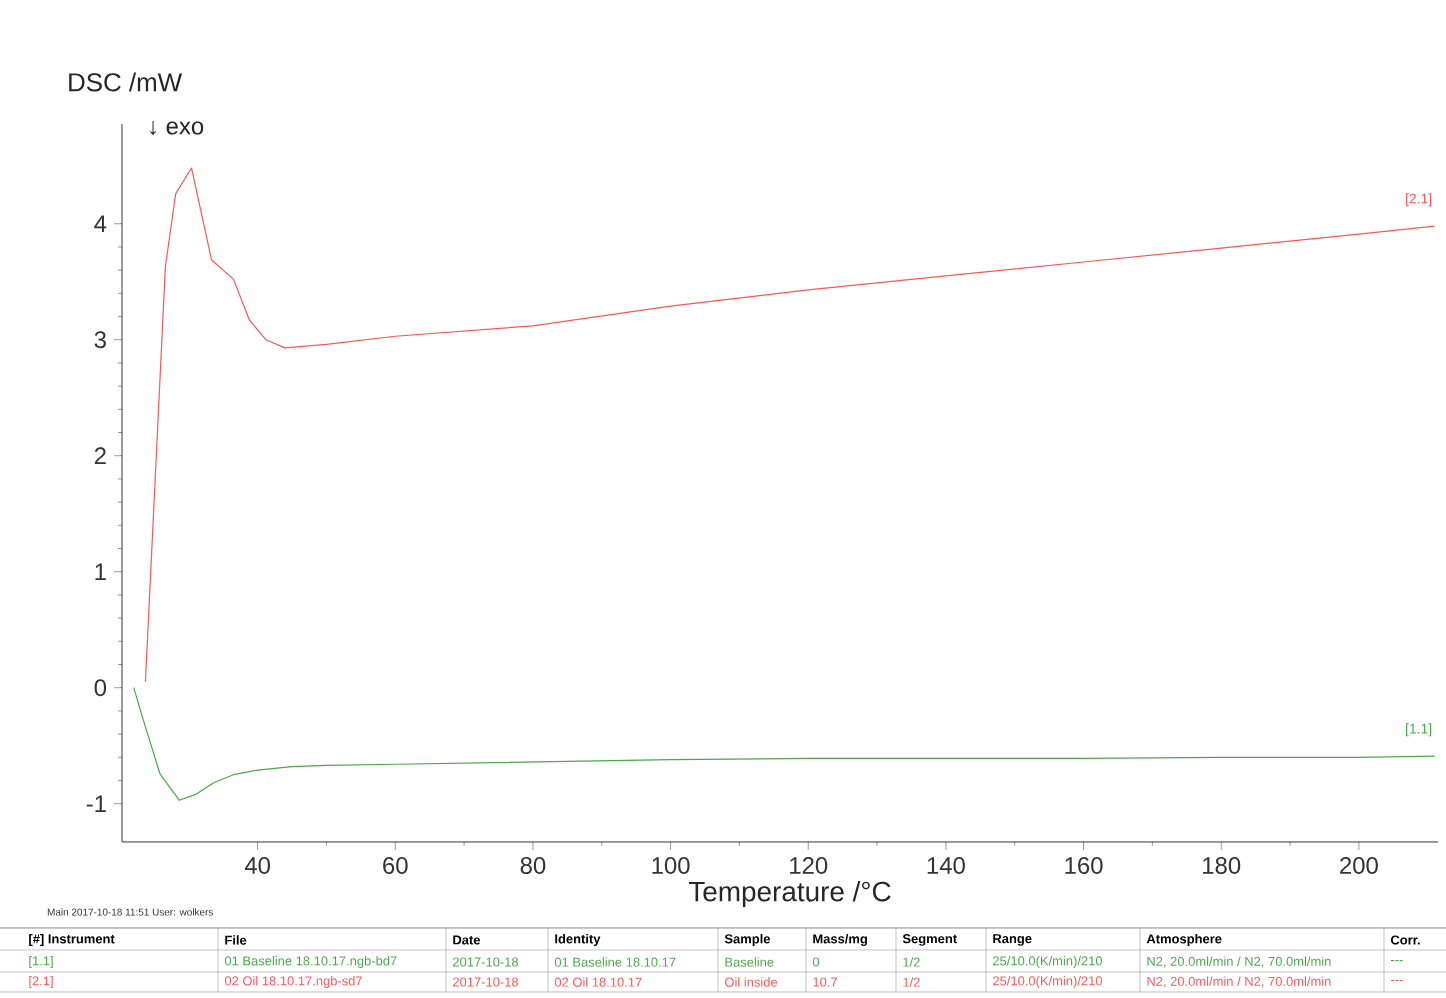 Image resolution: width=1446 pixels, height=998 pixels. What do you see at coordinates (946, 865) in the screenshot?
I see `x-tick-label: 140` at bounding box center [946, 865].